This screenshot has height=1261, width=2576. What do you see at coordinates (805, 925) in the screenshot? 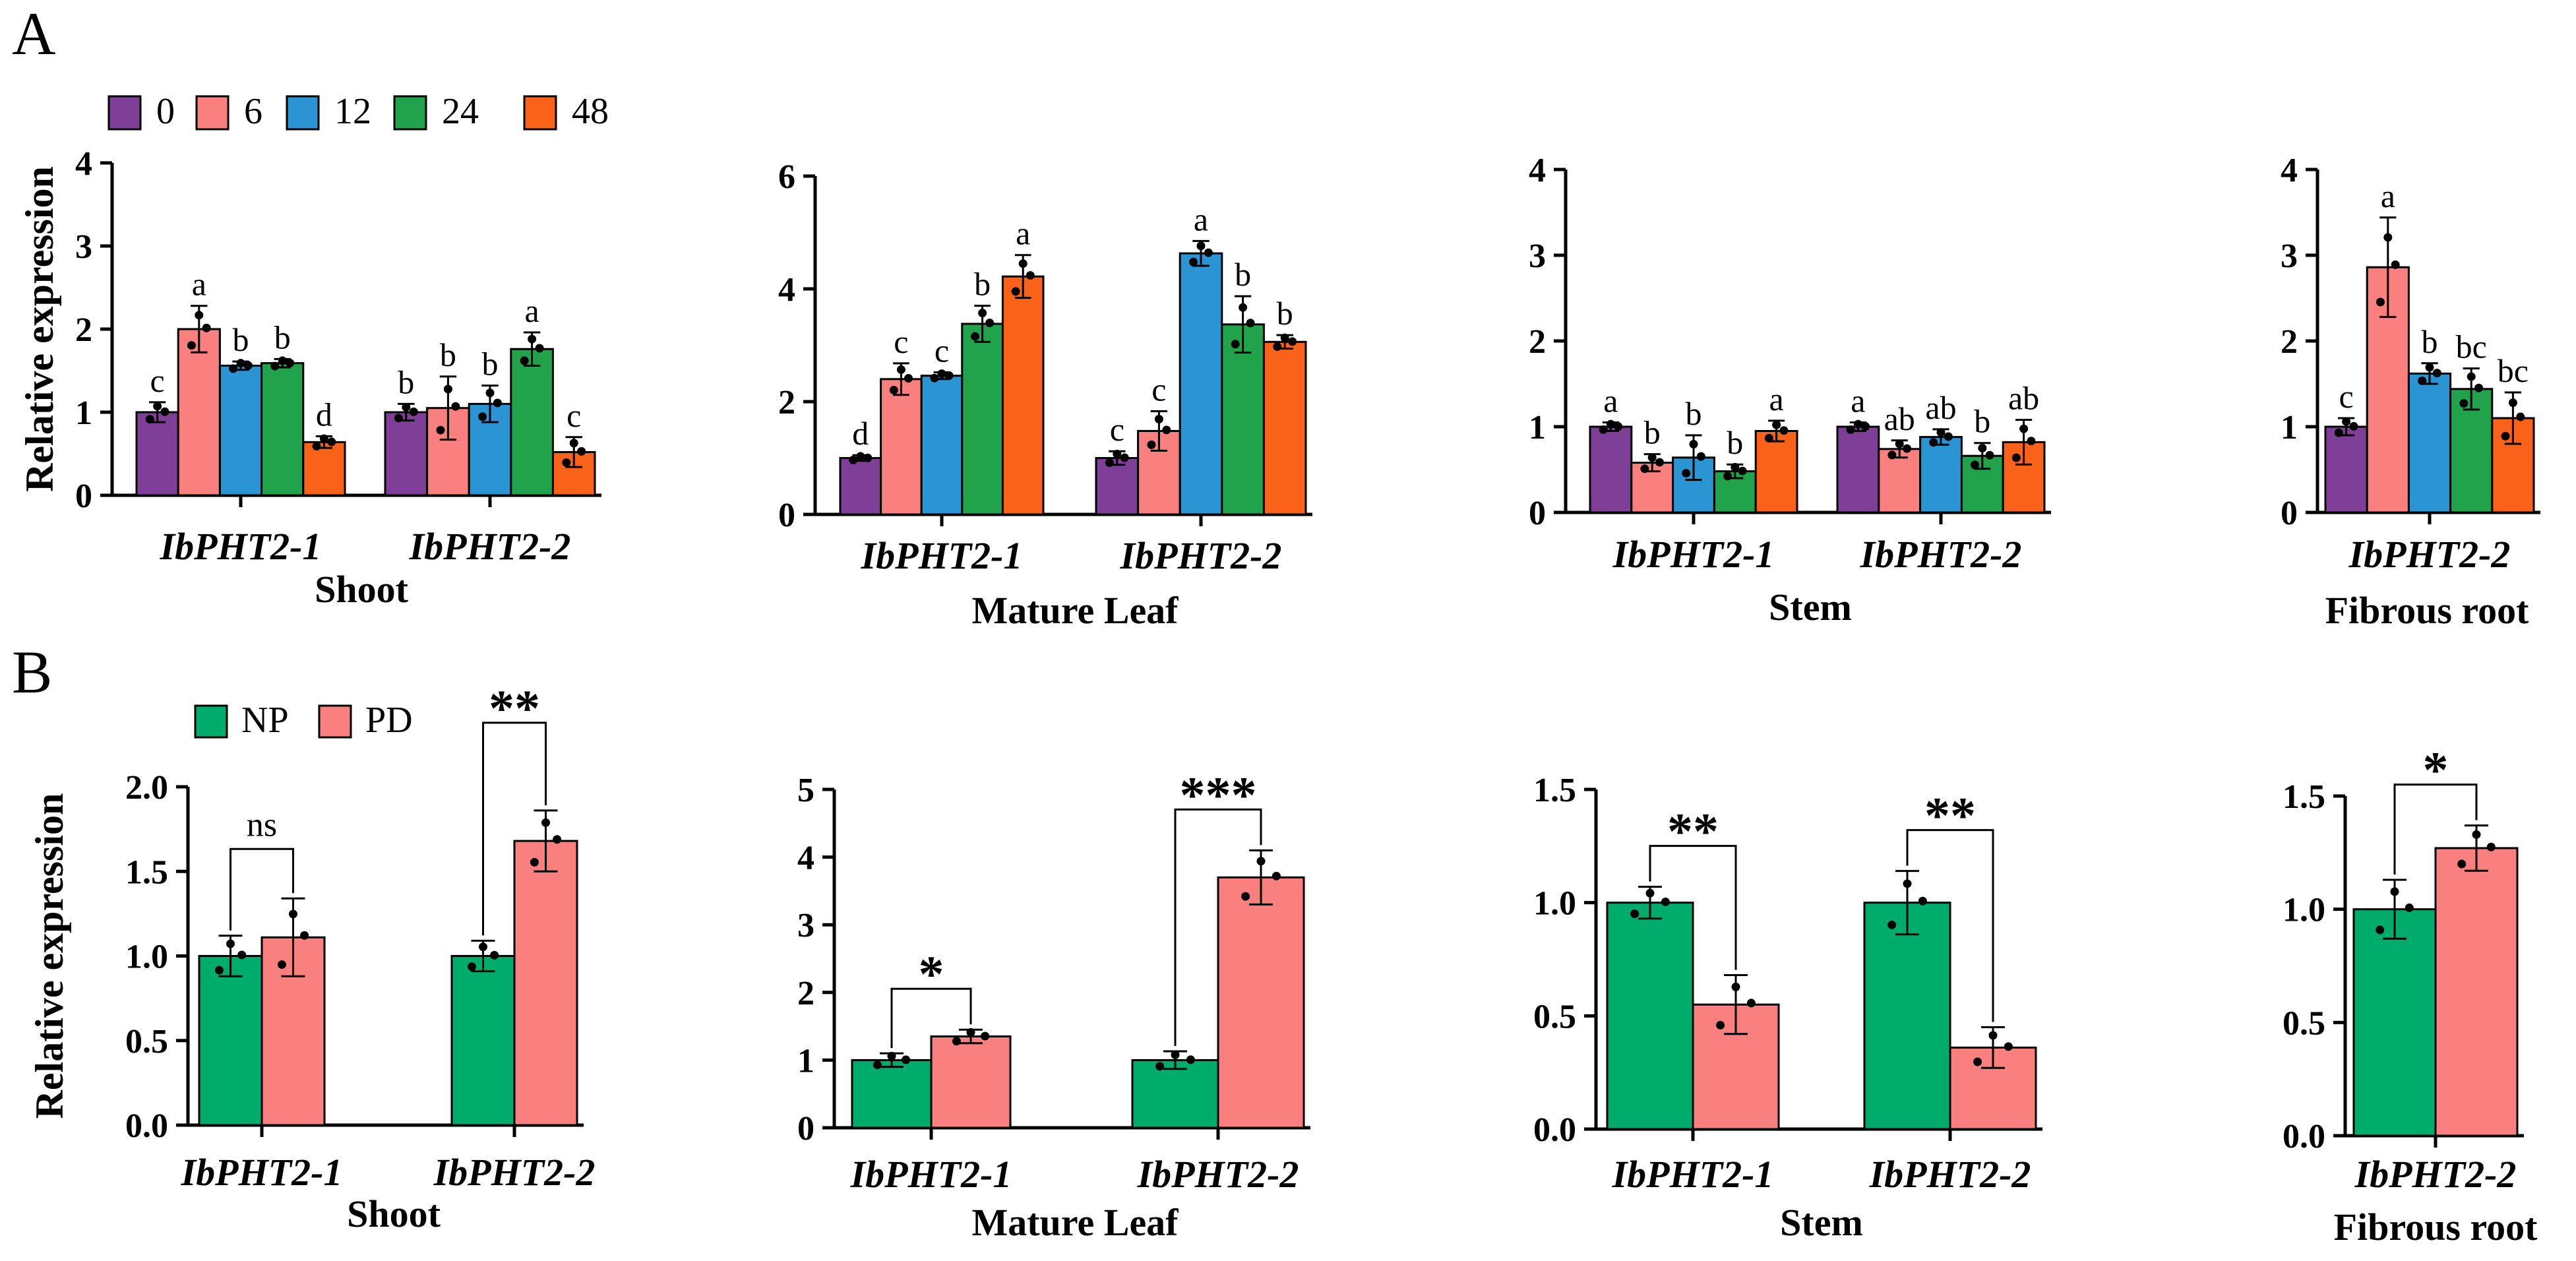
I see `y-tick-label: 3` at bounding box center [805, 925].